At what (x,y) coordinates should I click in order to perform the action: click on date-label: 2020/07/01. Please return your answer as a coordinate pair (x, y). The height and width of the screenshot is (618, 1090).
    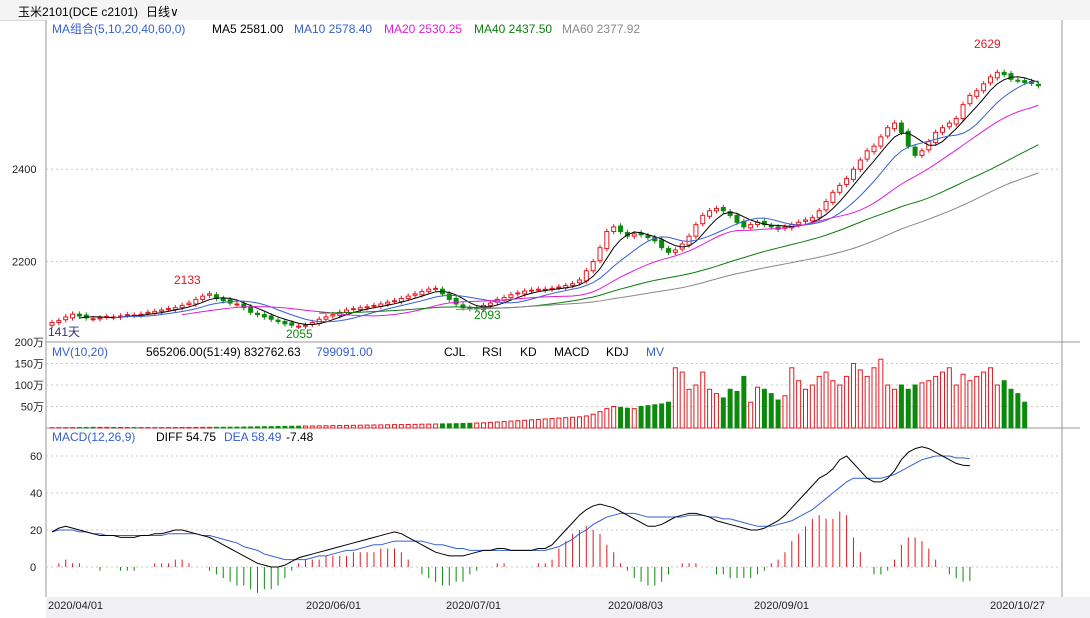
    Looking at the image, I should click on (473, 606).